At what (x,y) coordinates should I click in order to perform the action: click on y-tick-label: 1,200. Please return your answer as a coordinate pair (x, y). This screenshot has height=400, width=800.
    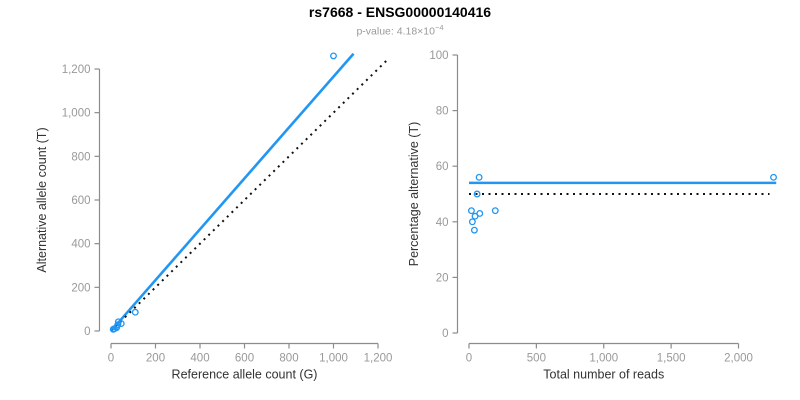
    Looking at the image, I should click on (76, 70).